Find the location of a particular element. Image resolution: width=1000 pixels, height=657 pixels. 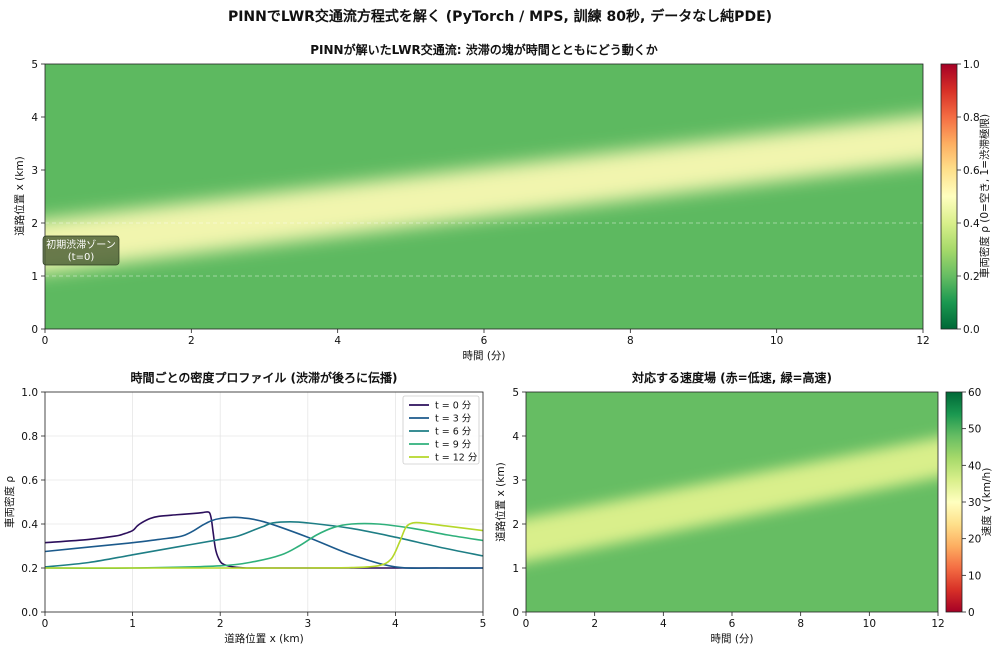

density-y-tick-label: 5 is located at coordinates (34, 65).